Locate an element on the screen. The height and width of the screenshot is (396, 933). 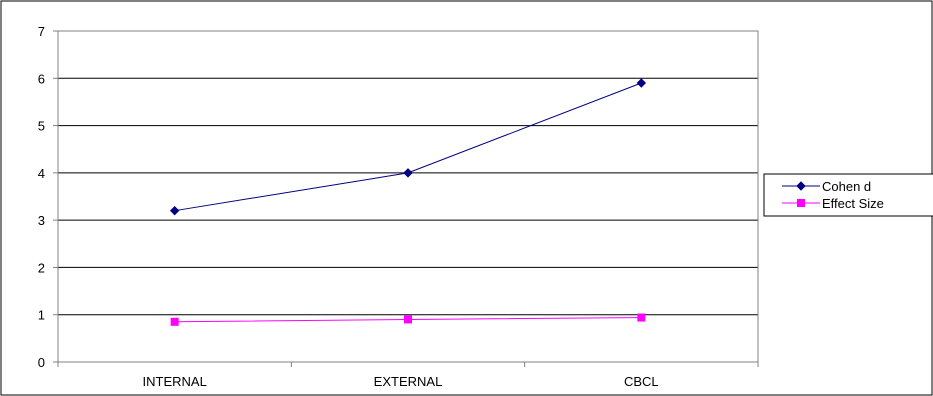
legend-label-cohen-d: Cohen d is located at coordinates (846, 186).